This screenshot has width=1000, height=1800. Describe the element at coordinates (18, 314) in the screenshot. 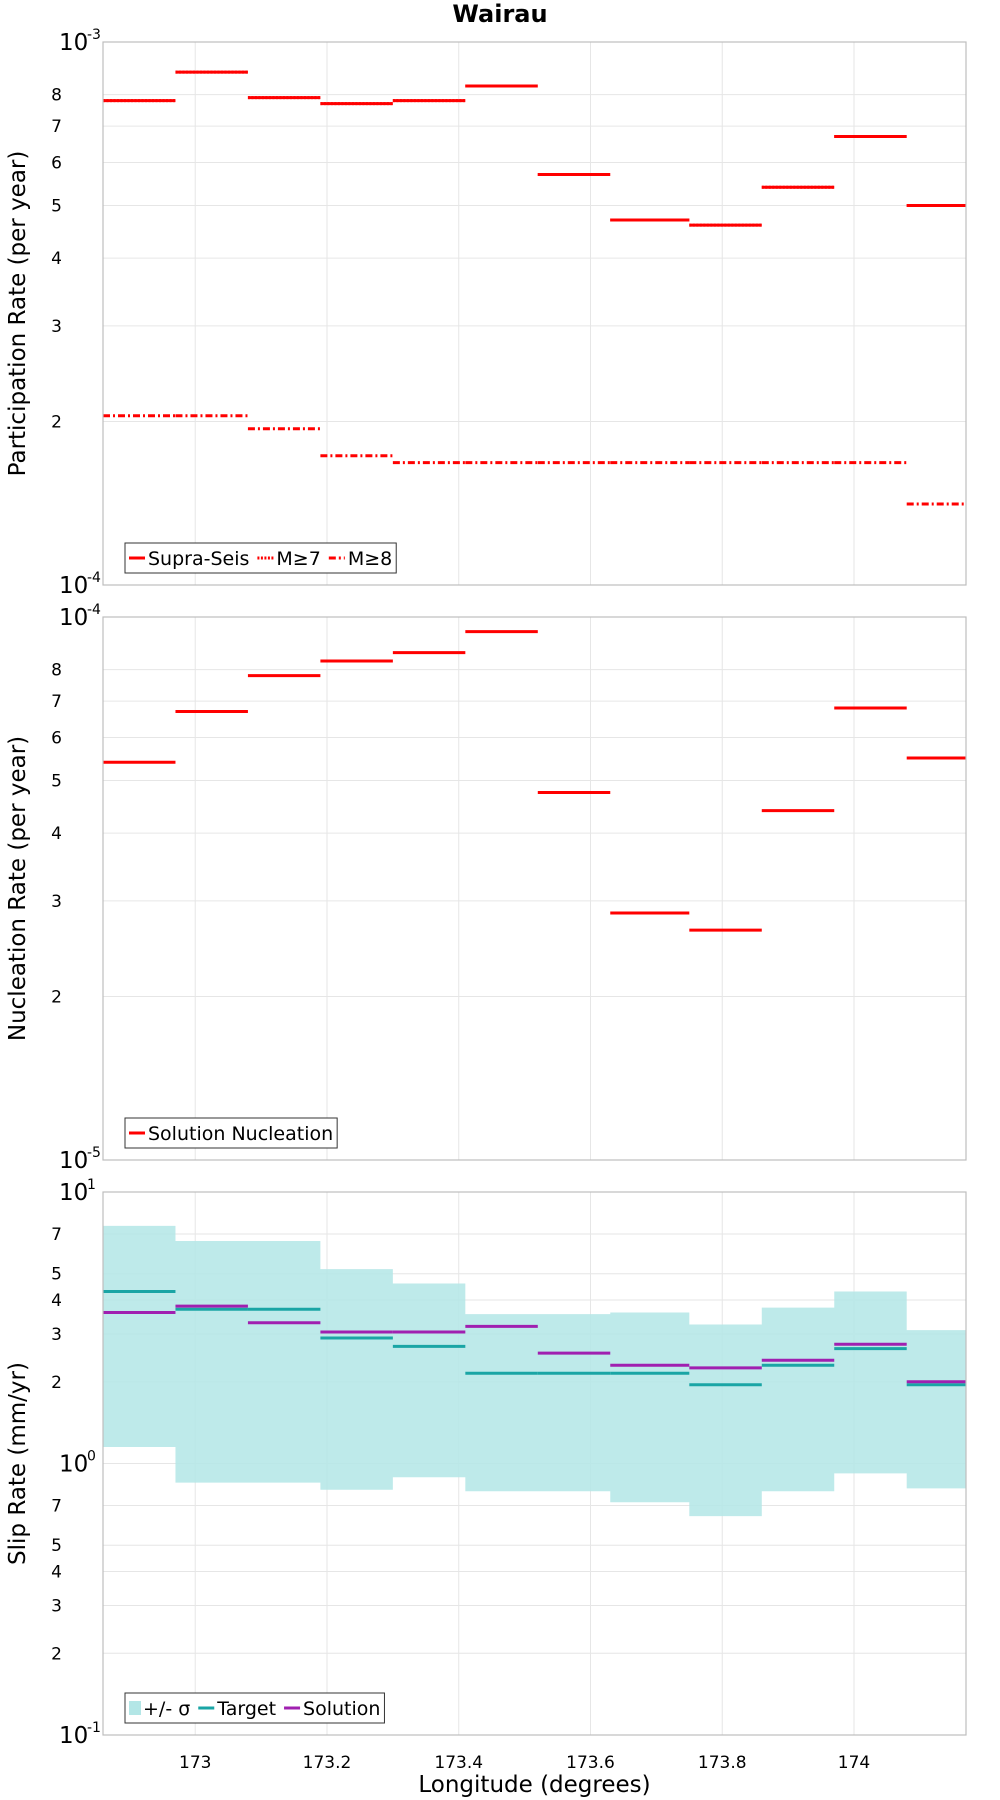

I see `y-axis-label: Participation Rate (per year)` at that location.